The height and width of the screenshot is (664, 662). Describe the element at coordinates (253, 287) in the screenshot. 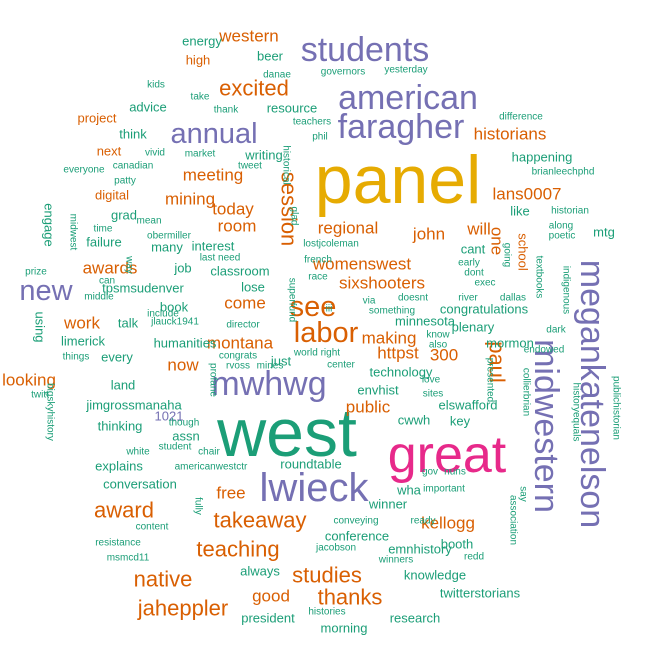

I see `word-lose: lose` at that location.